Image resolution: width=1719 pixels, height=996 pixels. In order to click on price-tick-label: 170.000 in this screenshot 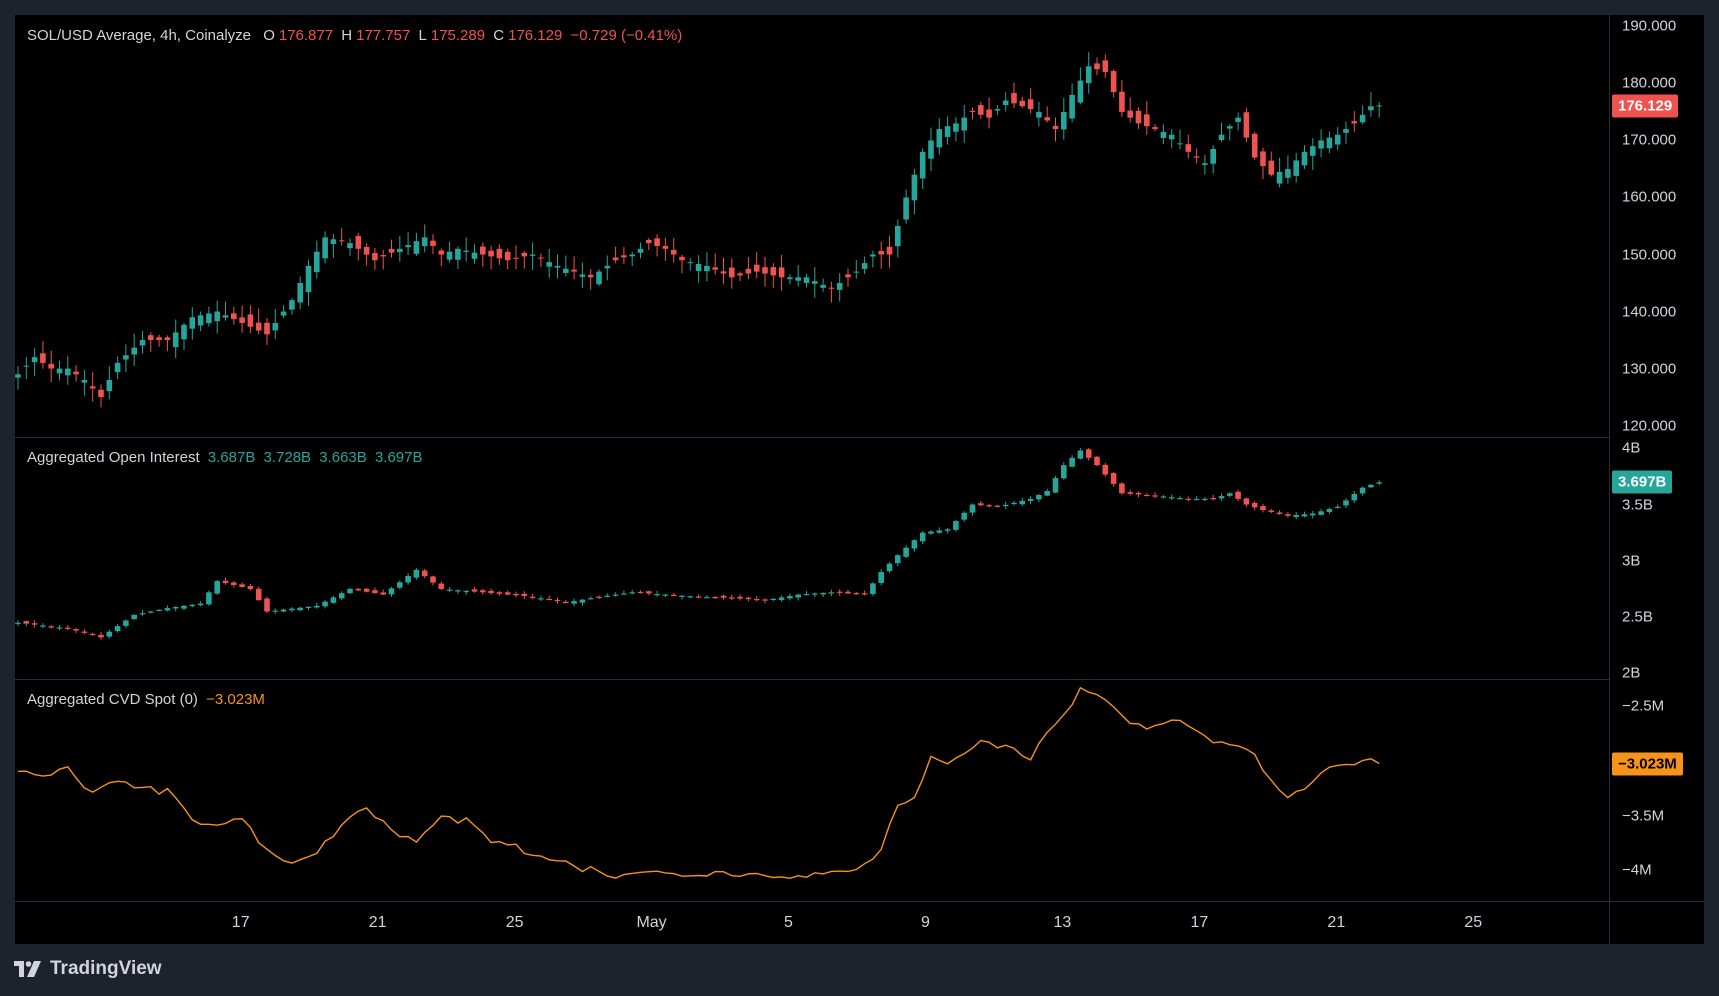, I will do `click(1649, 140)`.